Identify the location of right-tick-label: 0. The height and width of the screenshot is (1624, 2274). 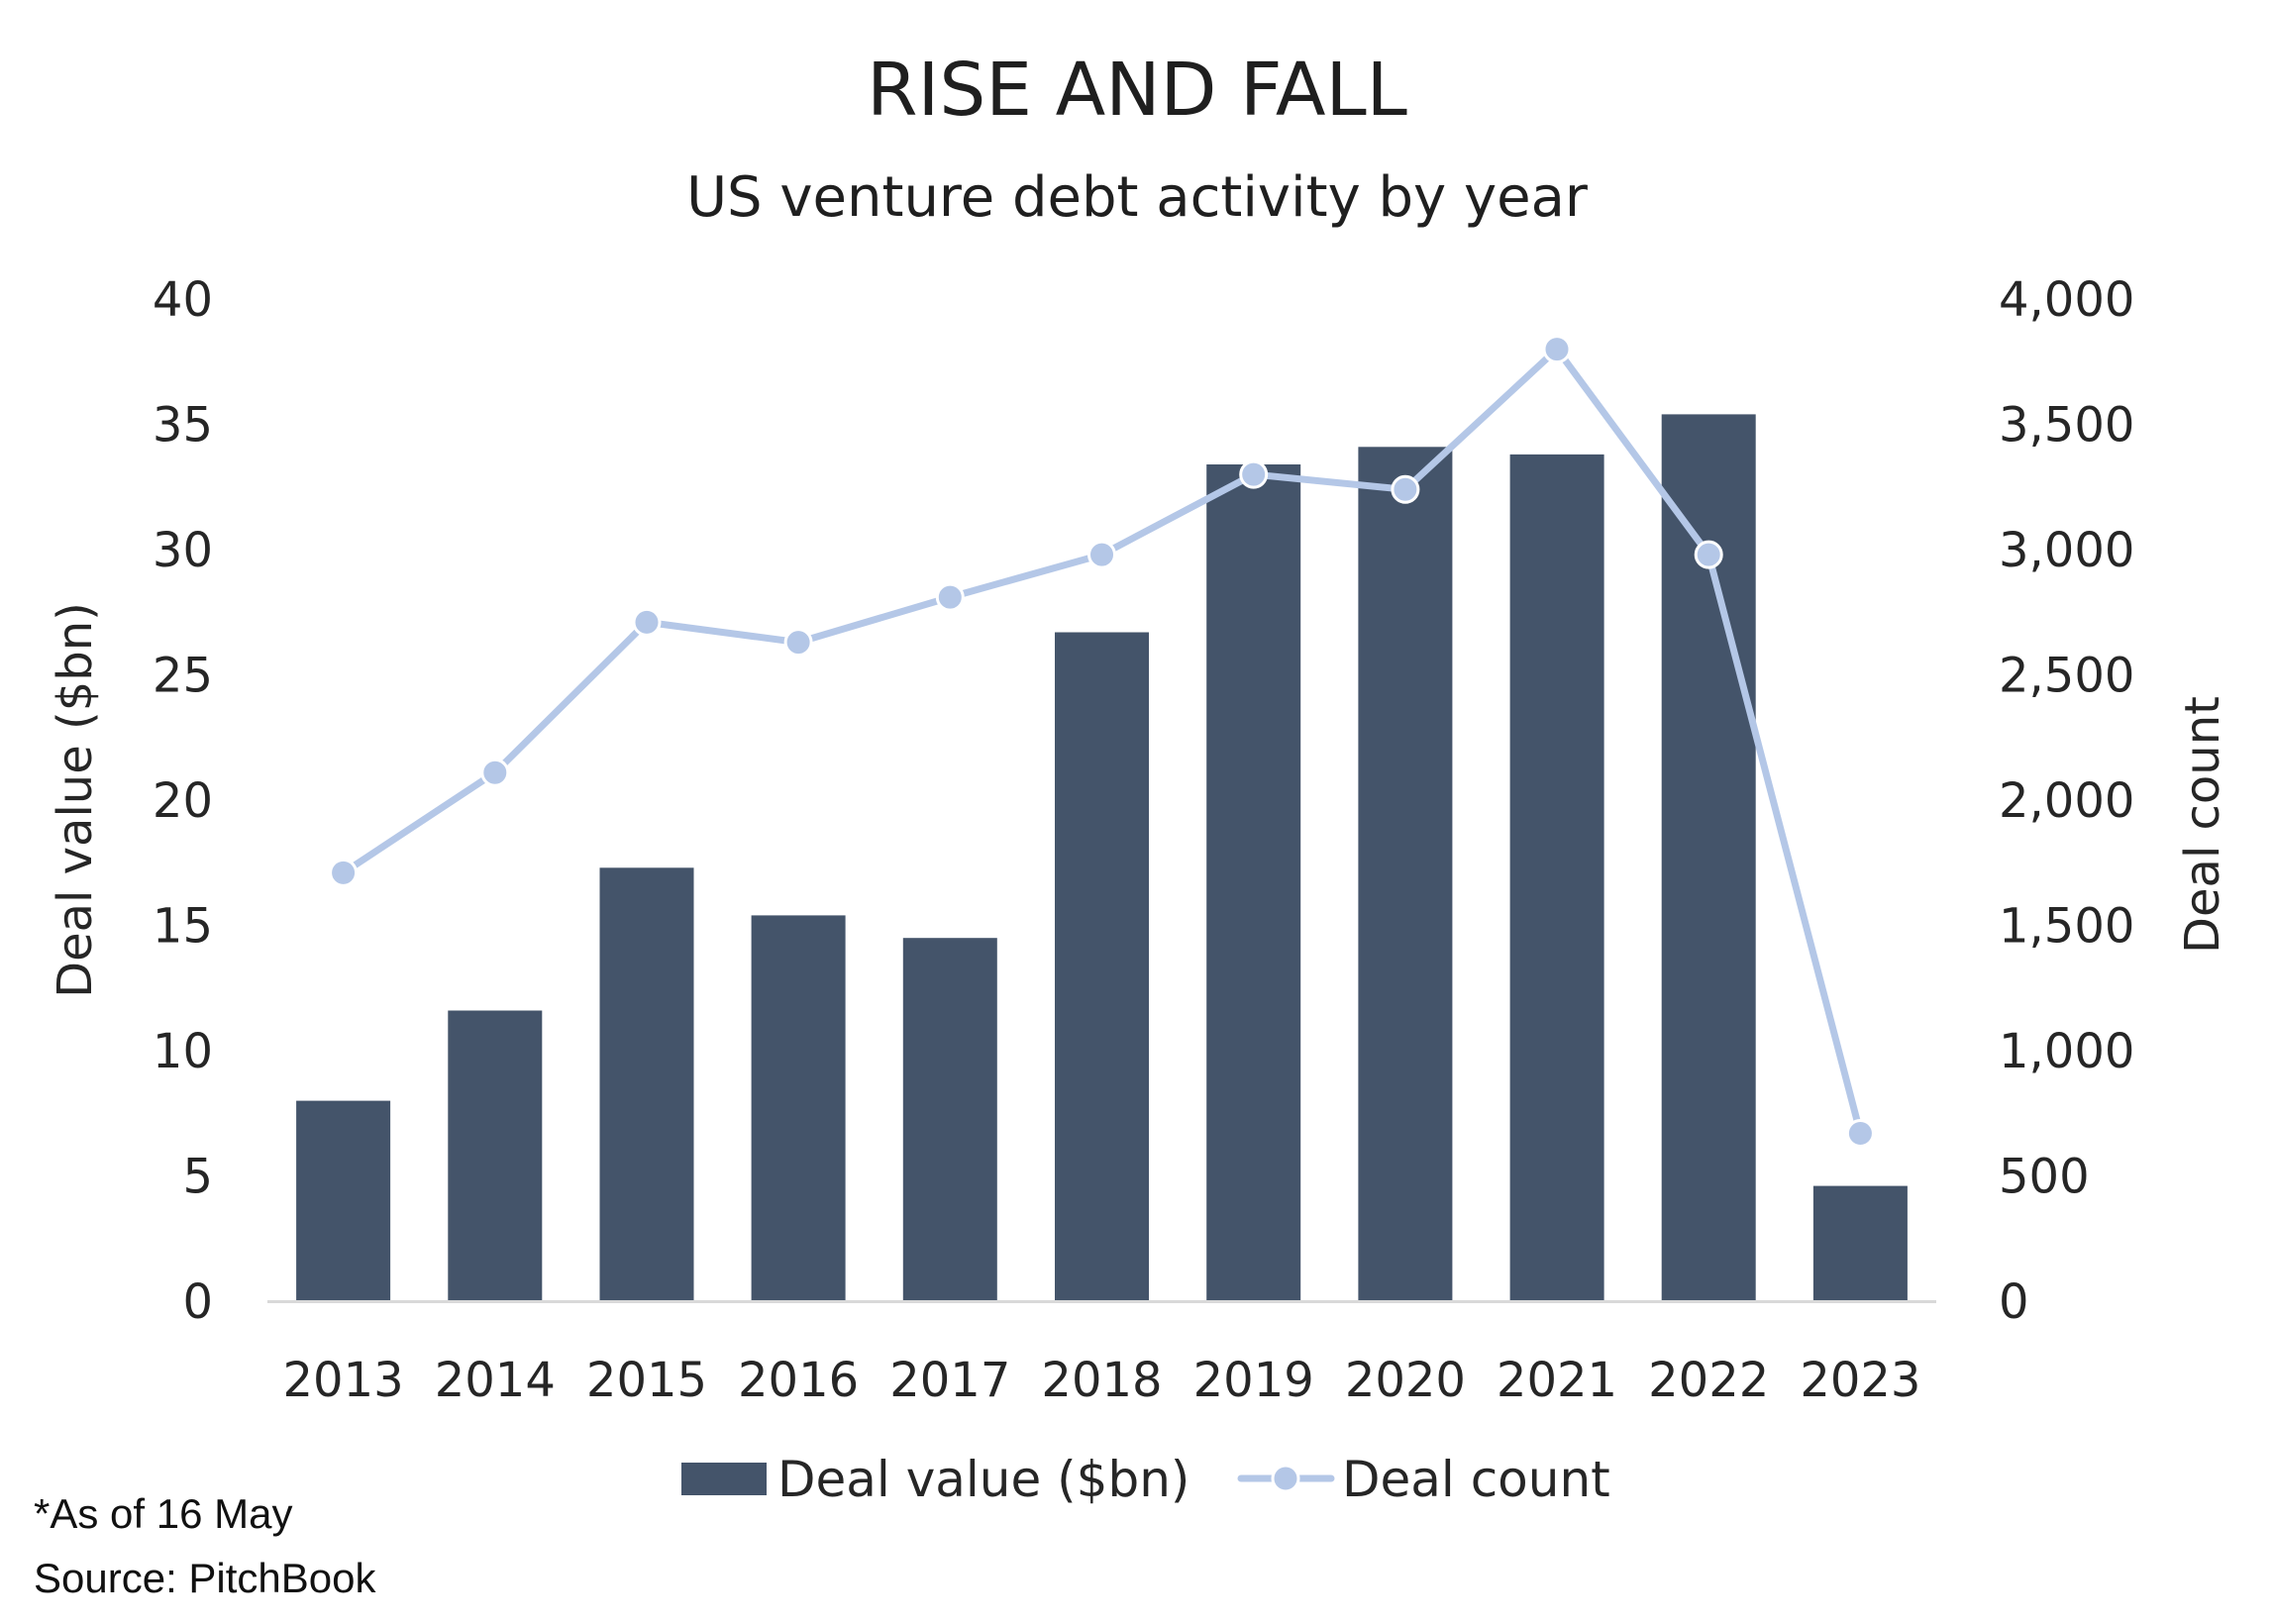
(2014, 1302).